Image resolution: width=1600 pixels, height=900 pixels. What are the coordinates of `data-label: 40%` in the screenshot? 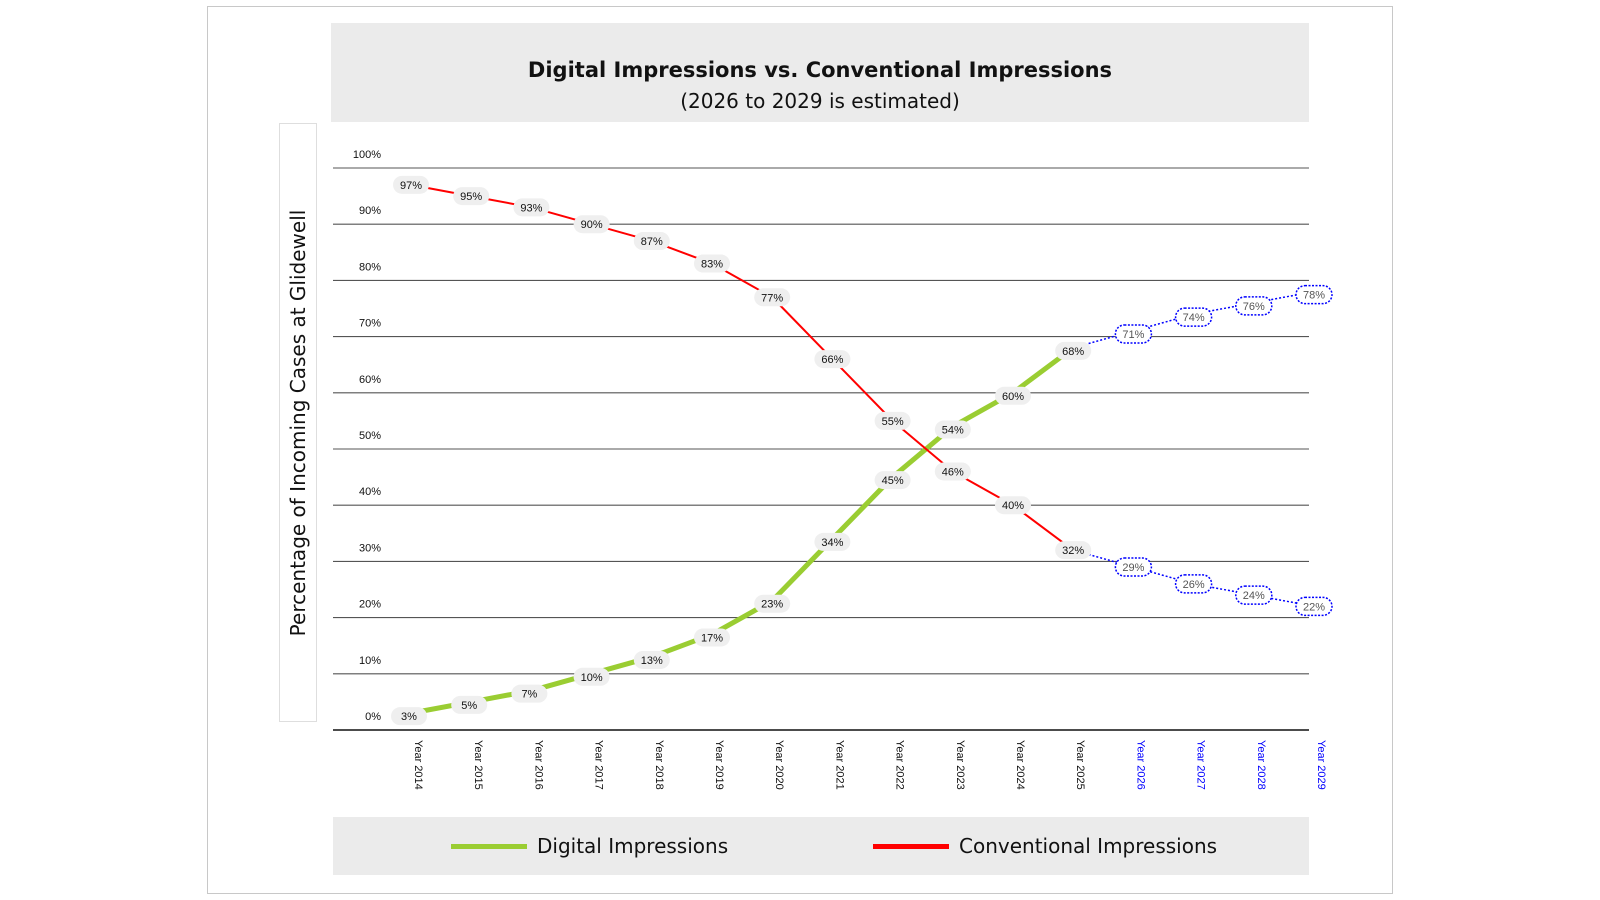 It's located at (1013, 506).